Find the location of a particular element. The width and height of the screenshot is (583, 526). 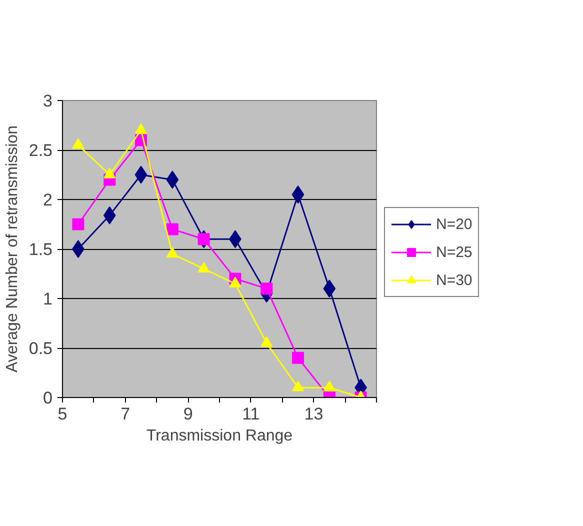

y-tick-label: 0 is located at coordinates (48, 398).